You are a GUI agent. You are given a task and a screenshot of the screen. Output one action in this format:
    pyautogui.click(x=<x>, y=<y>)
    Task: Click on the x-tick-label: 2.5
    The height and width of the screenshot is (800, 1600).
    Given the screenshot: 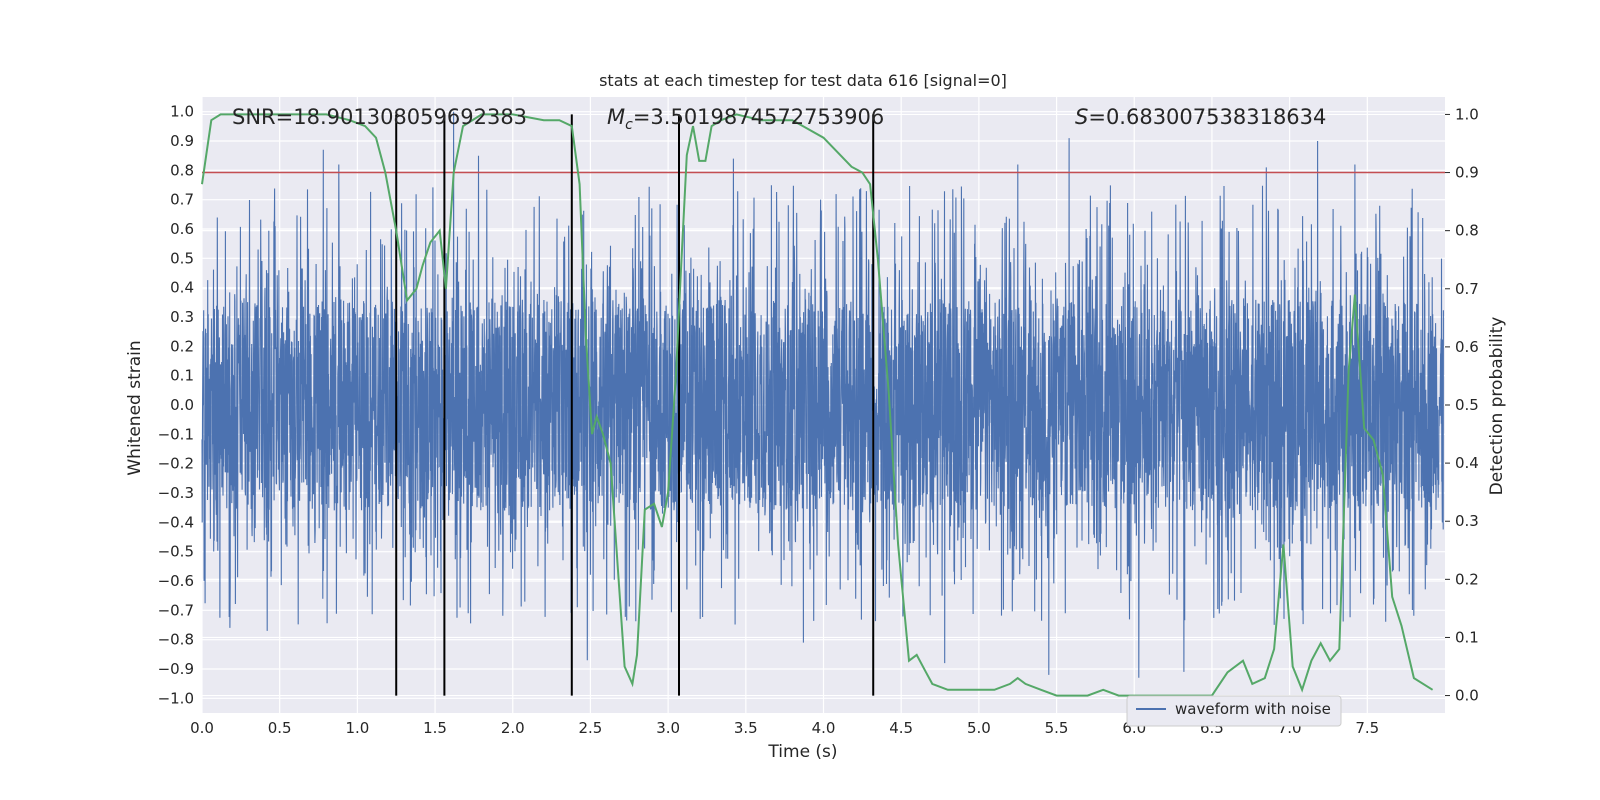 What is the action you would take?
    pyautogui.click(x=591, y=728)
    